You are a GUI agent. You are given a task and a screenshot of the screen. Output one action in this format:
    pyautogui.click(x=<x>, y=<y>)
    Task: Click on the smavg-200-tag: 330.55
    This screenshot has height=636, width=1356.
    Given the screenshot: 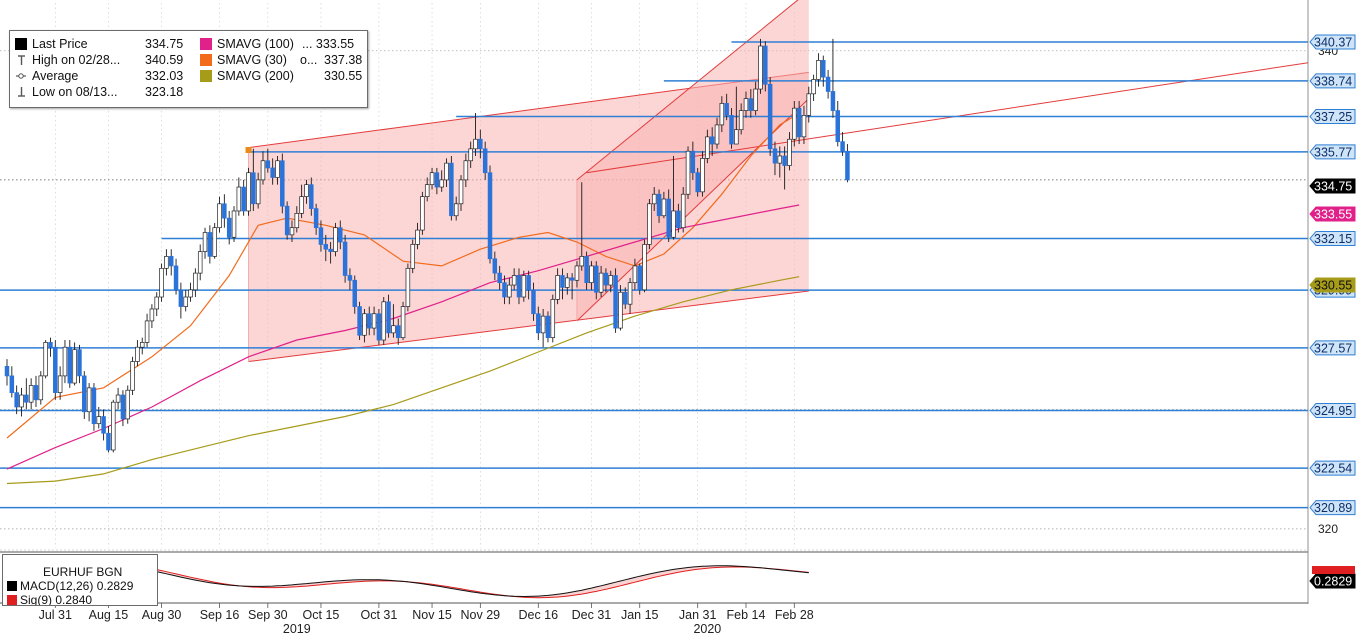 What is the action you would take?
    pyautogui.click(x=1332, y=285)
    